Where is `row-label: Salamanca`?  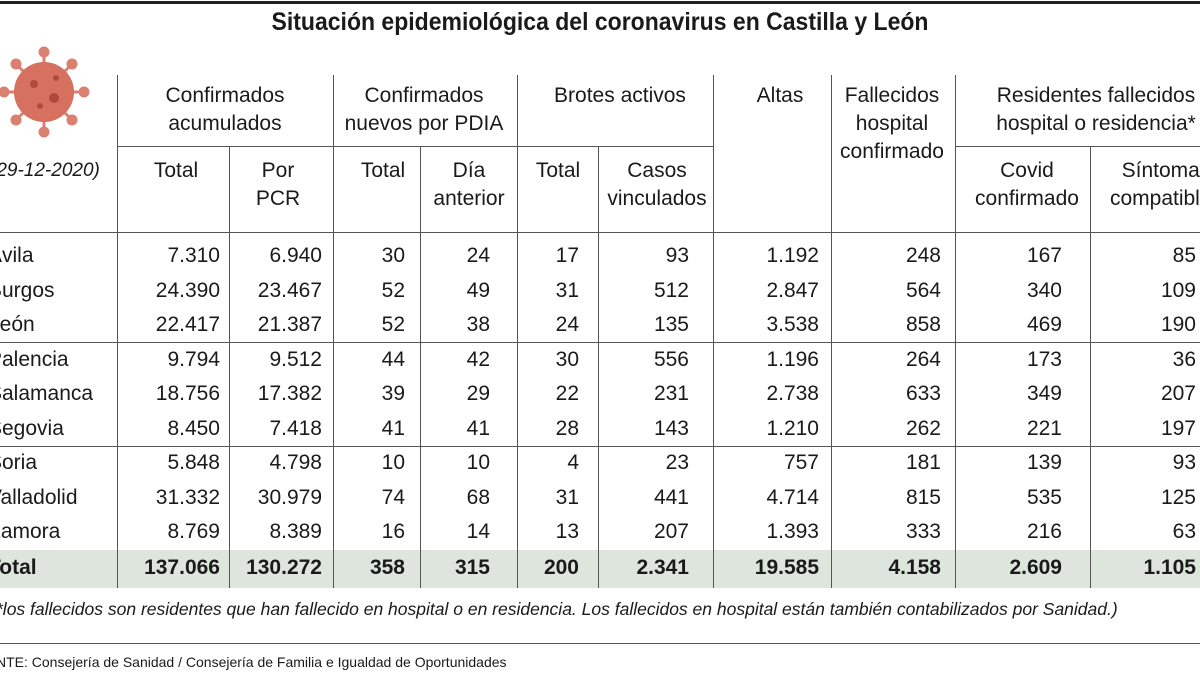 row-label: Salamanca is located at coordinates (47, 393).